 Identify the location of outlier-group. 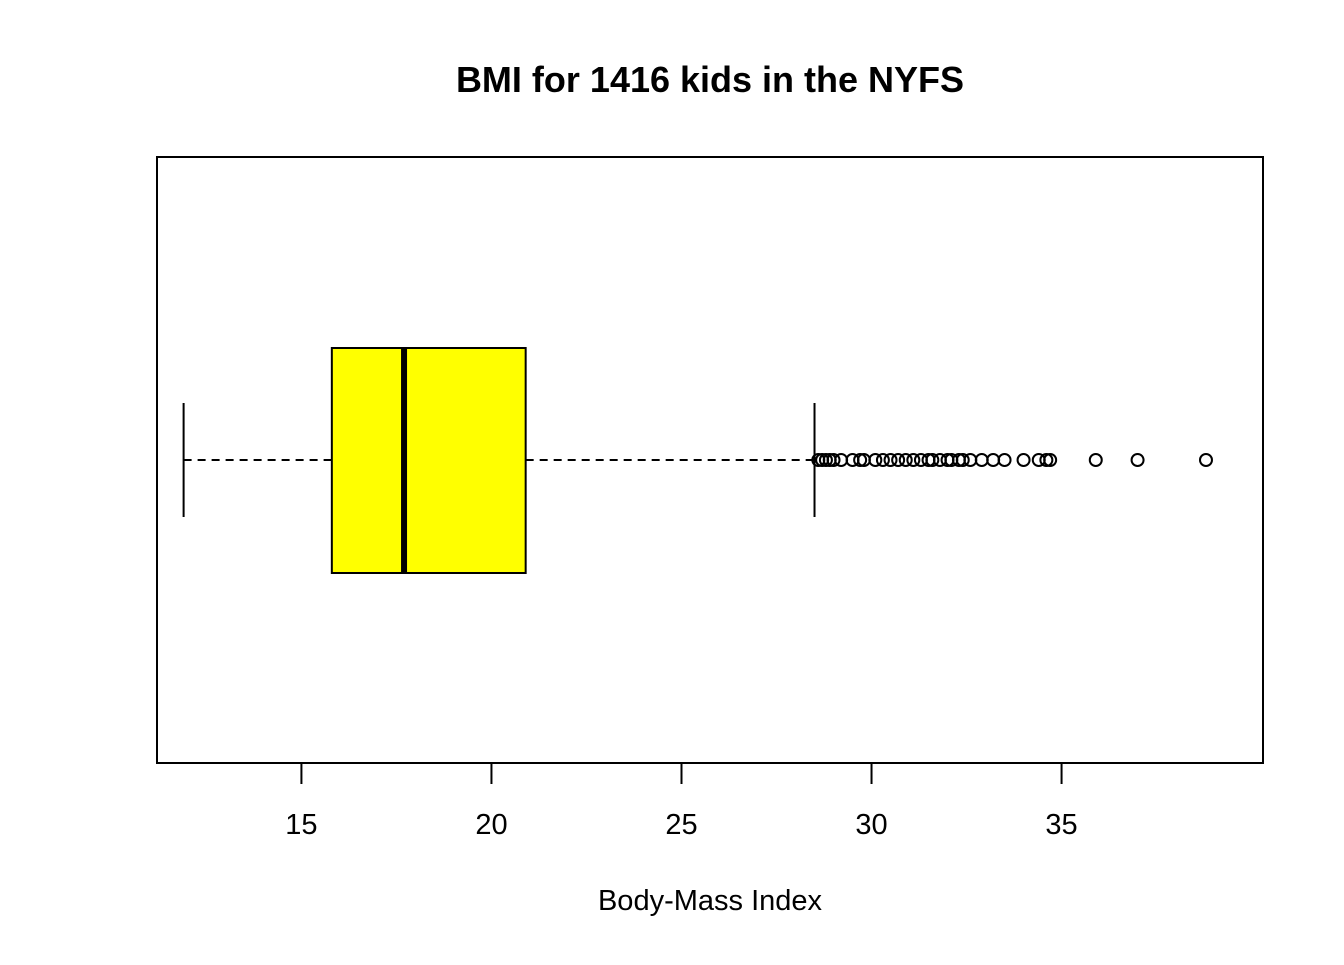
(1012, 460).